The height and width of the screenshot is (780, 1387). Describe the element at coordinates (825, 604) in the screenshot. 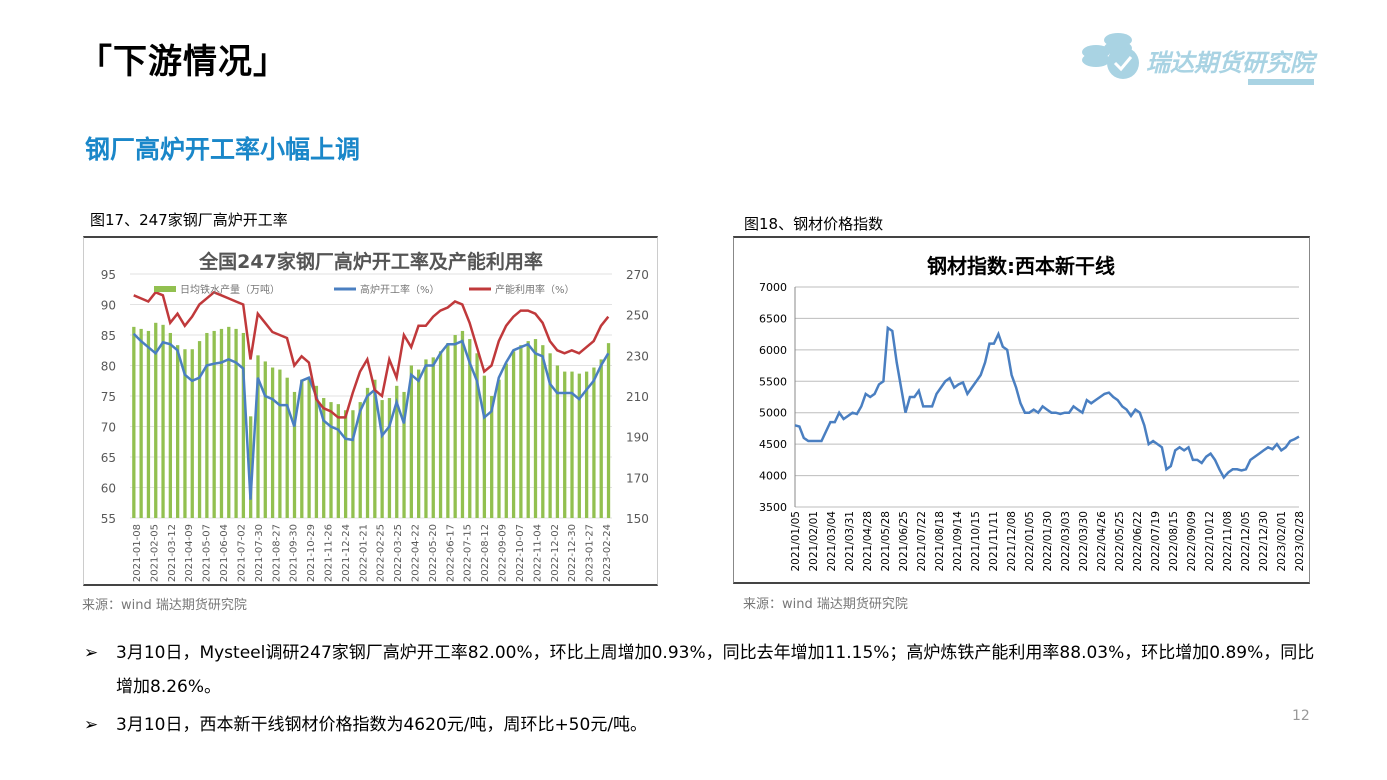

I see `figure-18-source: 来源：wind 瑞达期货研究院` at that location.